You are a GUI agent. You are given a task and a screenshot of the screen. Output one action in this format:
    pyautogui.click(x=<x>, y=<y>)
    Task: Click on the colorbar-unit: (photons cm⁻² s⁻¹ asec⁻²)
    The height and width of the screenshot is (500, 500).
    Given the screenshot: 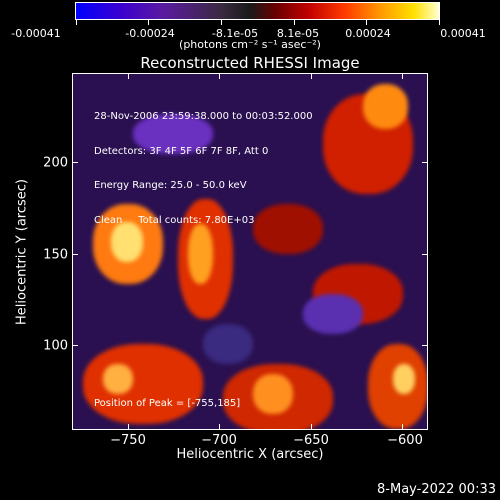 What is the action you would take?
    pyautogui.click(x=250, y=44)
    